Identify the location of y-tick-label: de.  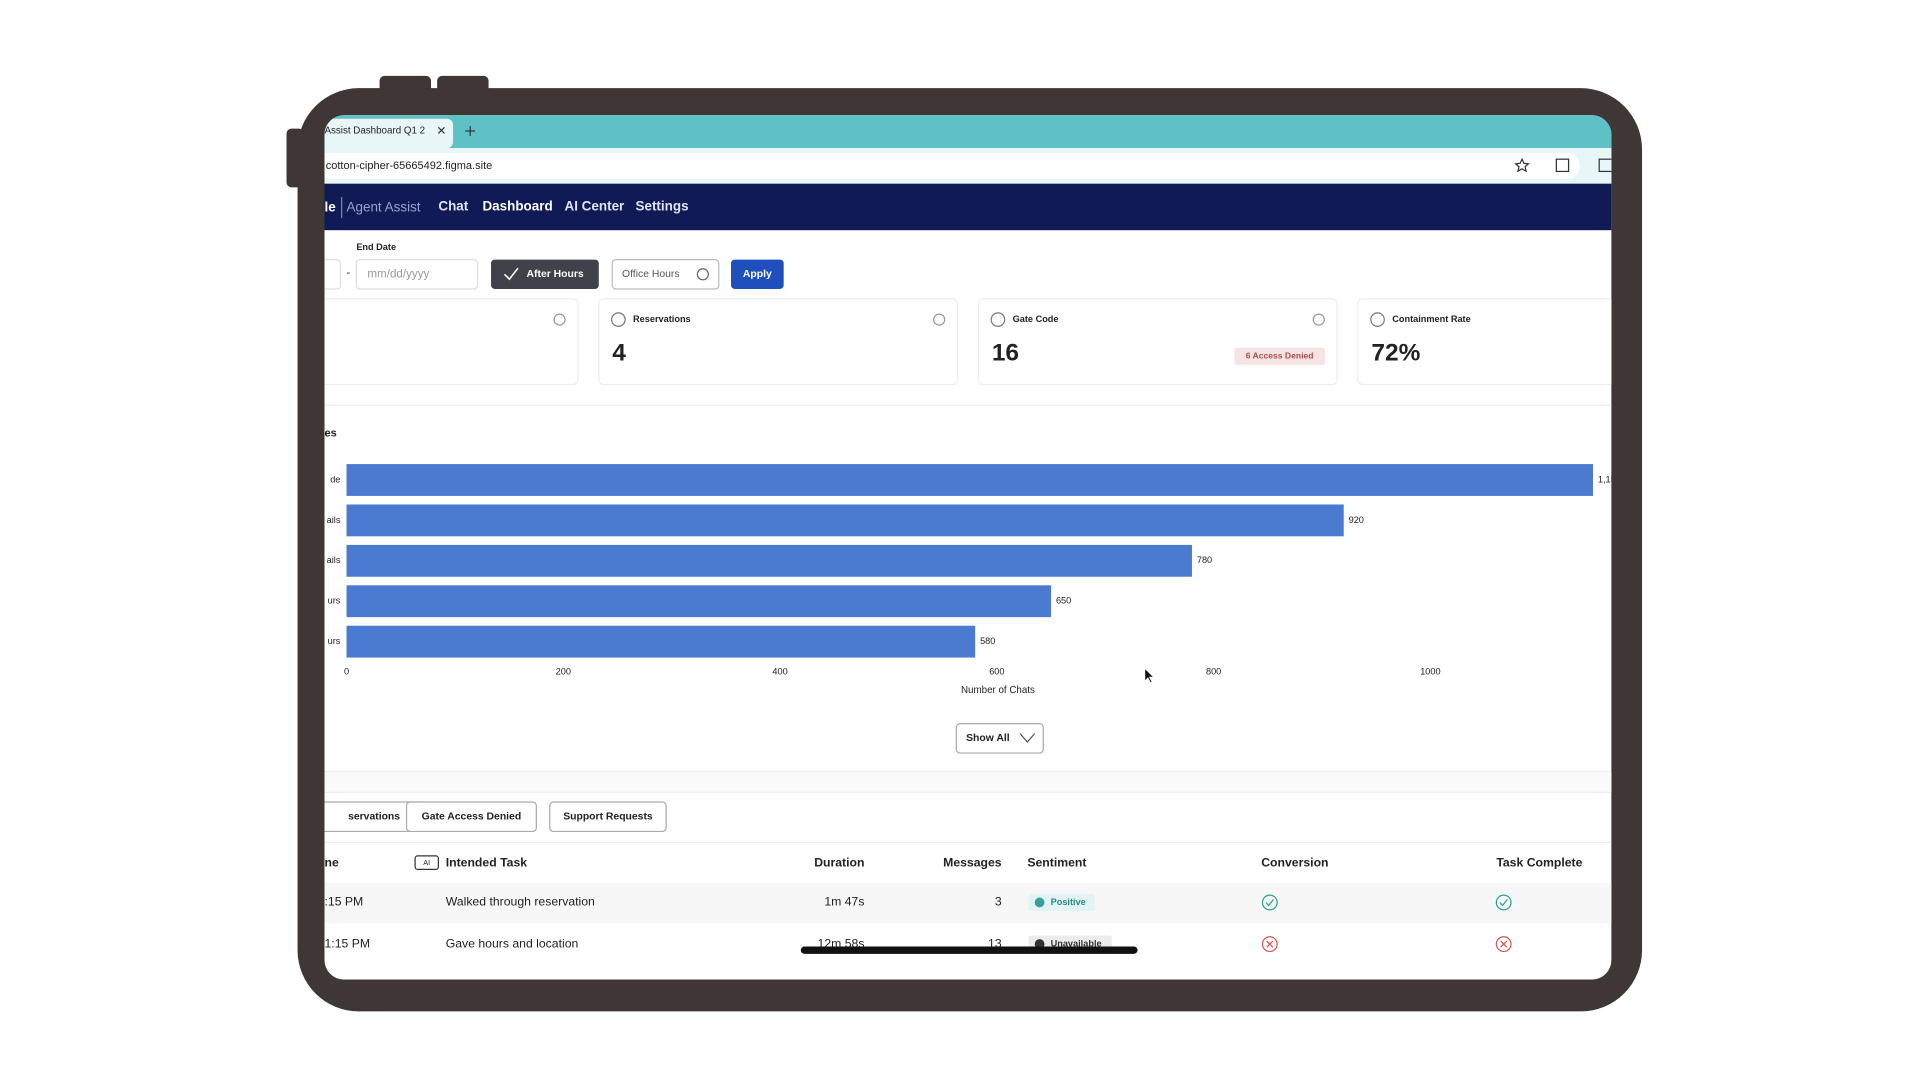
(335, 479).